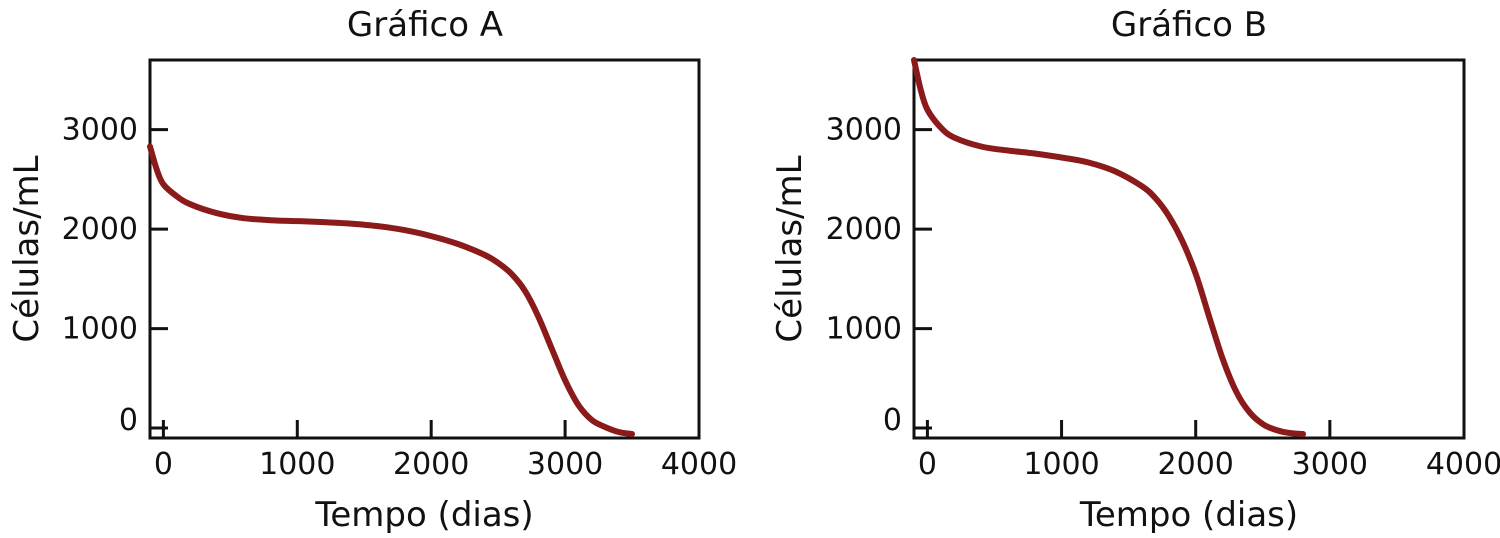  What do you see at coordinates (425, 25) in the screenshot?
I see `chart-title: Gráfico A` at bounding box center [425, 25].